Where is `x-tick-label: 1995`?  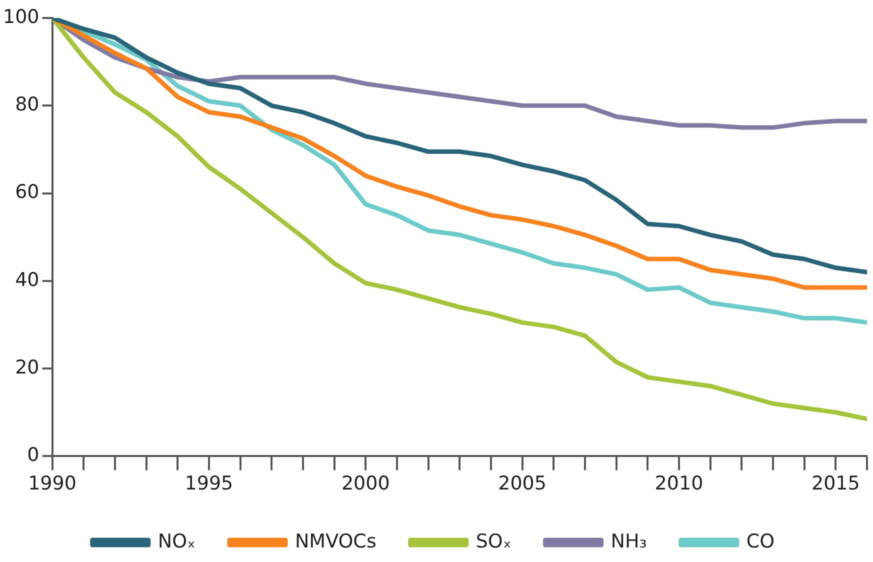
x-tick-label: 1995 is located at coordinates (209, 483).